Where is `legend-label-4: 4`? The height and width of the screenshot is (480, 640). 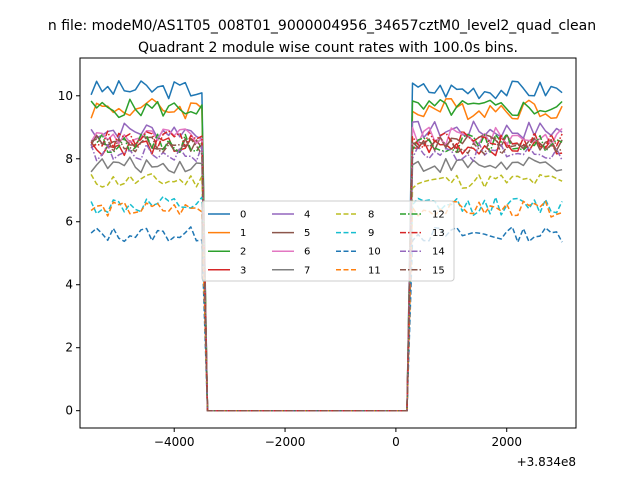 legend-label-4: 4 is located at coordinates (307, 215).